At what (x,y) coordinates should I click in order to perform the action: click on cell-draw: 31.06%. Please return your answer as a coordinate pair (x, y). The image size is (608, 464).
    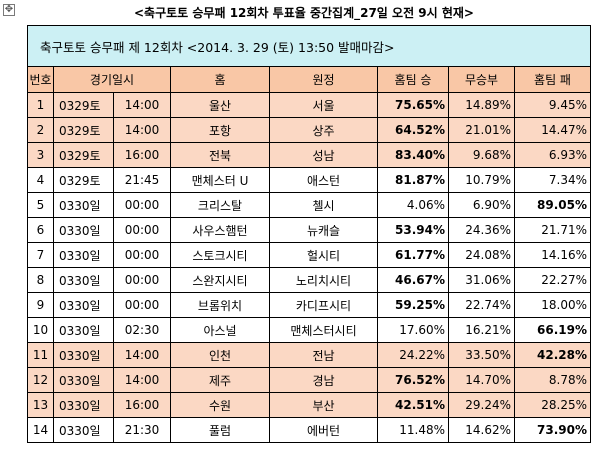
    Looking at the image, I should click on (481, 280).